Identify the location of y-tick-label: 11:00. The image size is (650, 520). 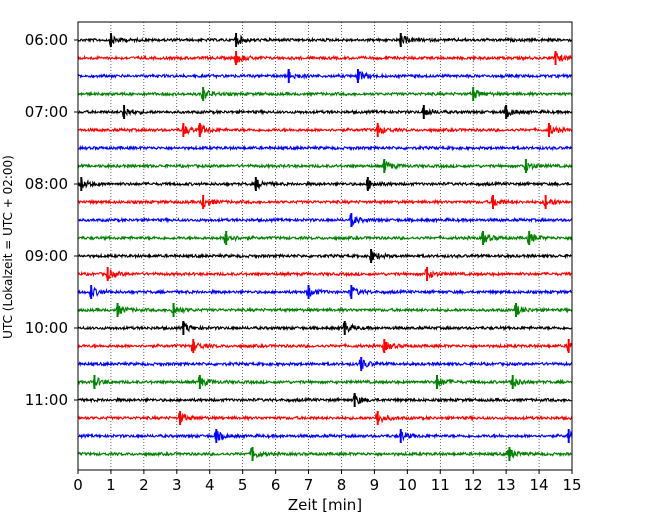
(46, 400).